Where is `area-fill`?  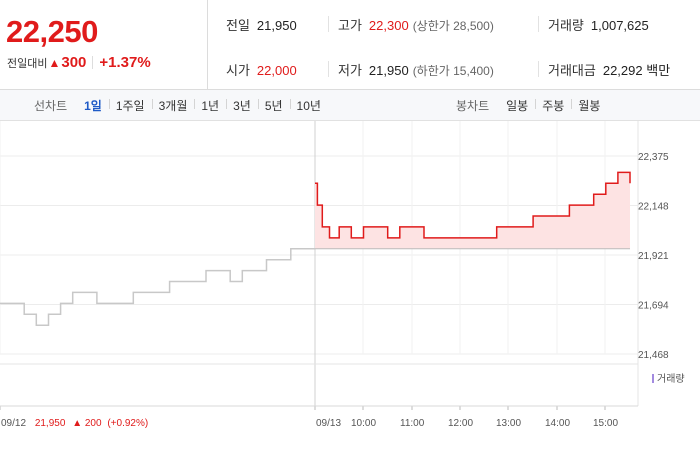 area-fill is located at coordinates (472, 210).